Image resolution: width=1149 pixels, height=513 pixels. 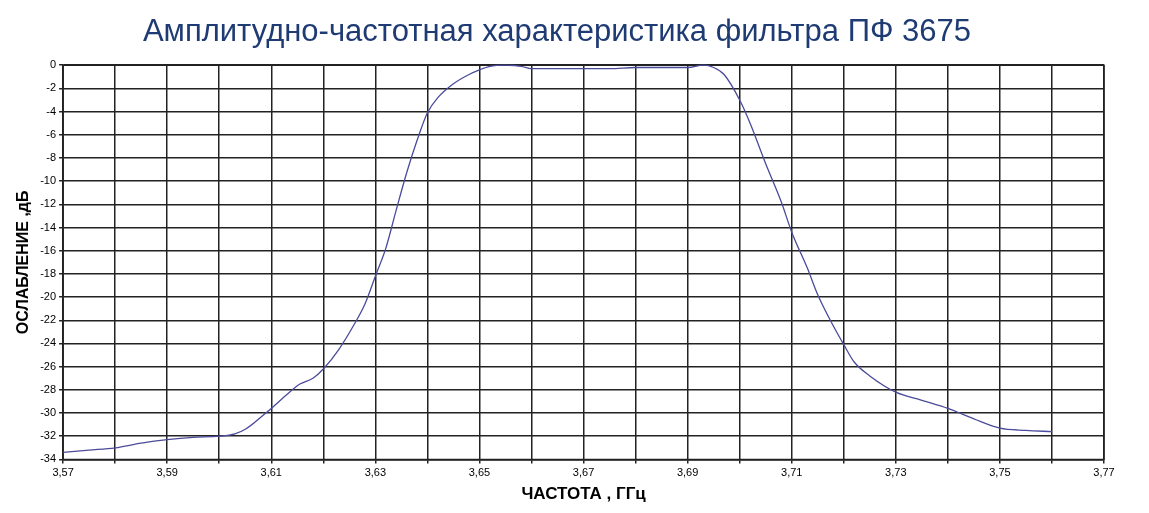 What do you see at coordinates (48, 365) in the screenshot?
I see `y-tick-label: -26` at bounding box center [48, 365].